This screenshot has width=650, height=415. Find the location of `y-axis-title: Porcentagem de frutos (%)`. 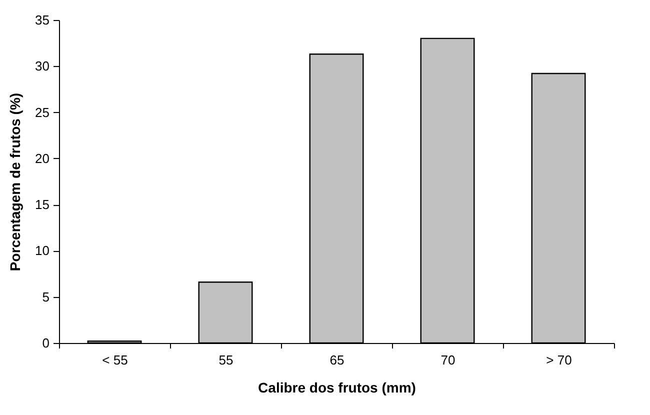

y-axis-title: Porcentagem de frutos (%) is located at coordinates (15, 182).